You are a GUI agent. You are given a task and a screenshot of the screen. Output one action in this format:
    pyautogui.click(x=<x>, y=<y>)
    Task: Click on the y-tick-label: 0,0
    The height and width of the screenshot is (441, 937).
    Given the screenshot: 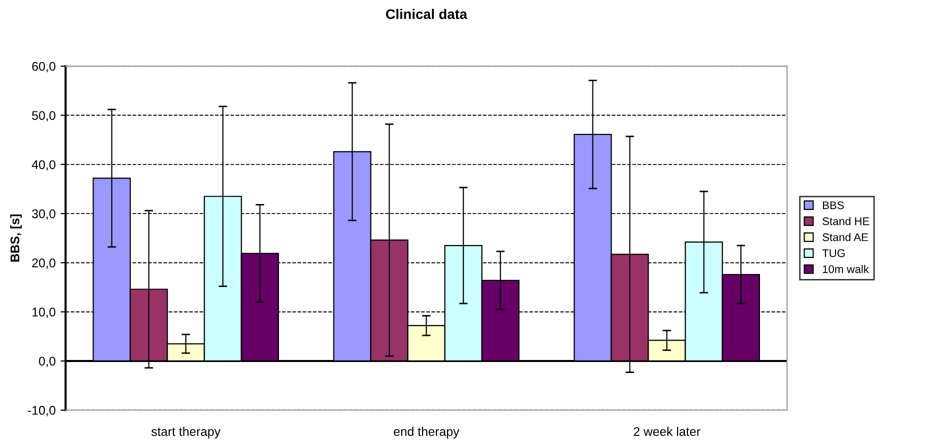 What is the action you would take?
    pyautogui.click(x=47, y=362)
    